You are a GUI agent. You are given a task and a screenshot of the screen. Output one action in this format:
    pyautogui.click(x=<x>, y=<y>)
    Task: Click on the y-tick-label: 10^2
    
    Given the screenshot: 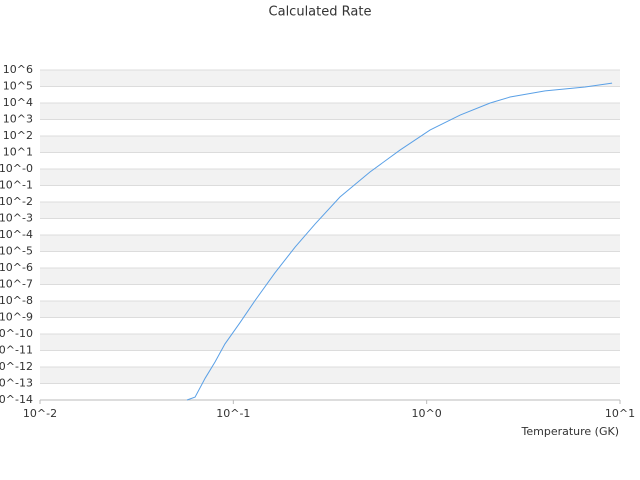 What is the action you would take?
    pyautogui.click(x=18, y=135)
    